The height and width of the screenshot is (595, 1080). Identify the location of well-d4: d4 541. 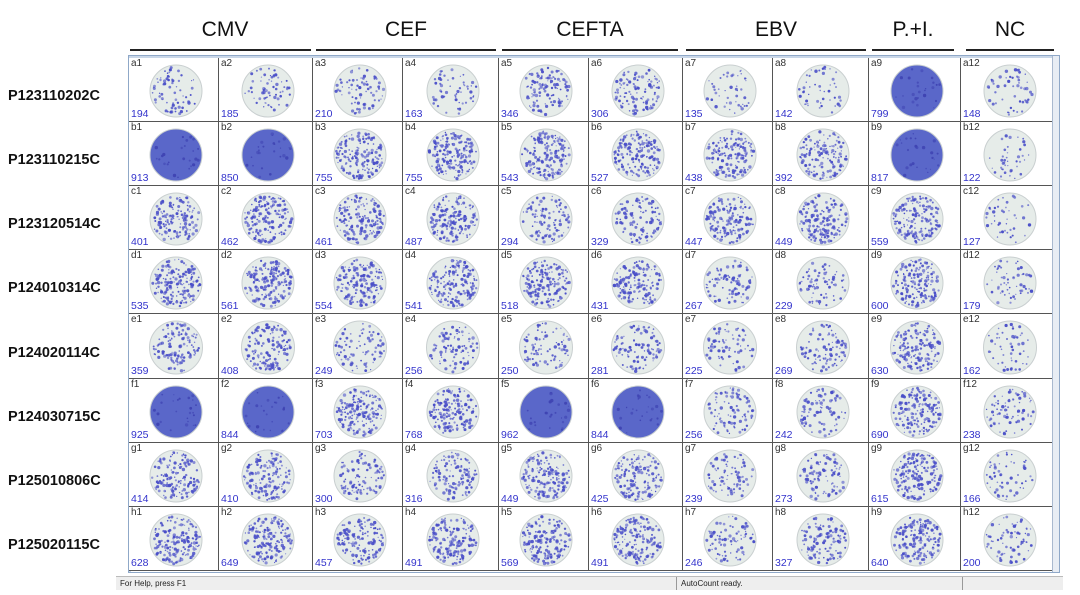
(451, 282).